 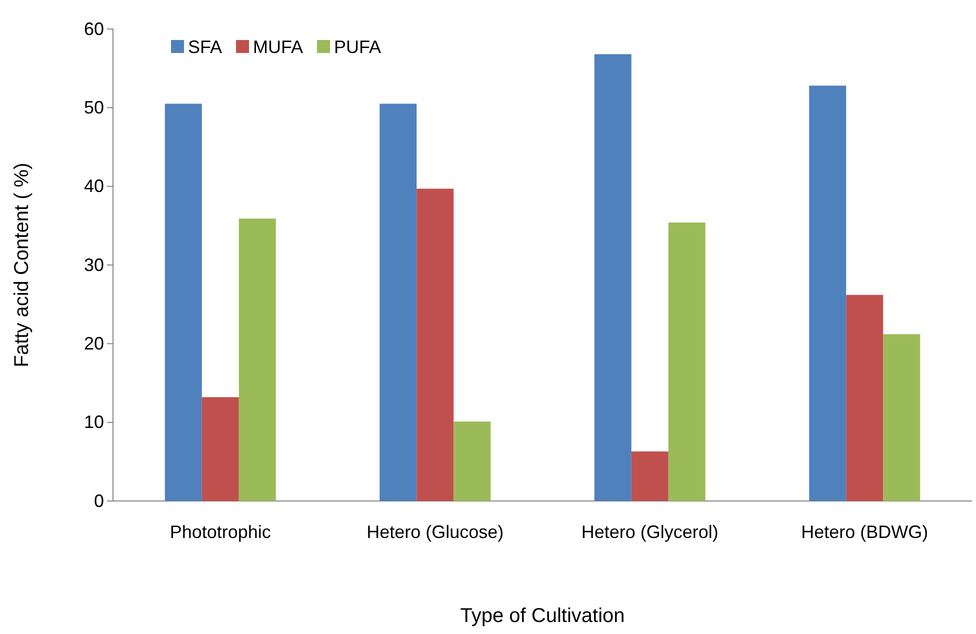 What do you see at coordinates (649, 532) in the screenshot?
I see `x-tick-label: Hetero (Glycerol)` at bounding box center [649, 532].